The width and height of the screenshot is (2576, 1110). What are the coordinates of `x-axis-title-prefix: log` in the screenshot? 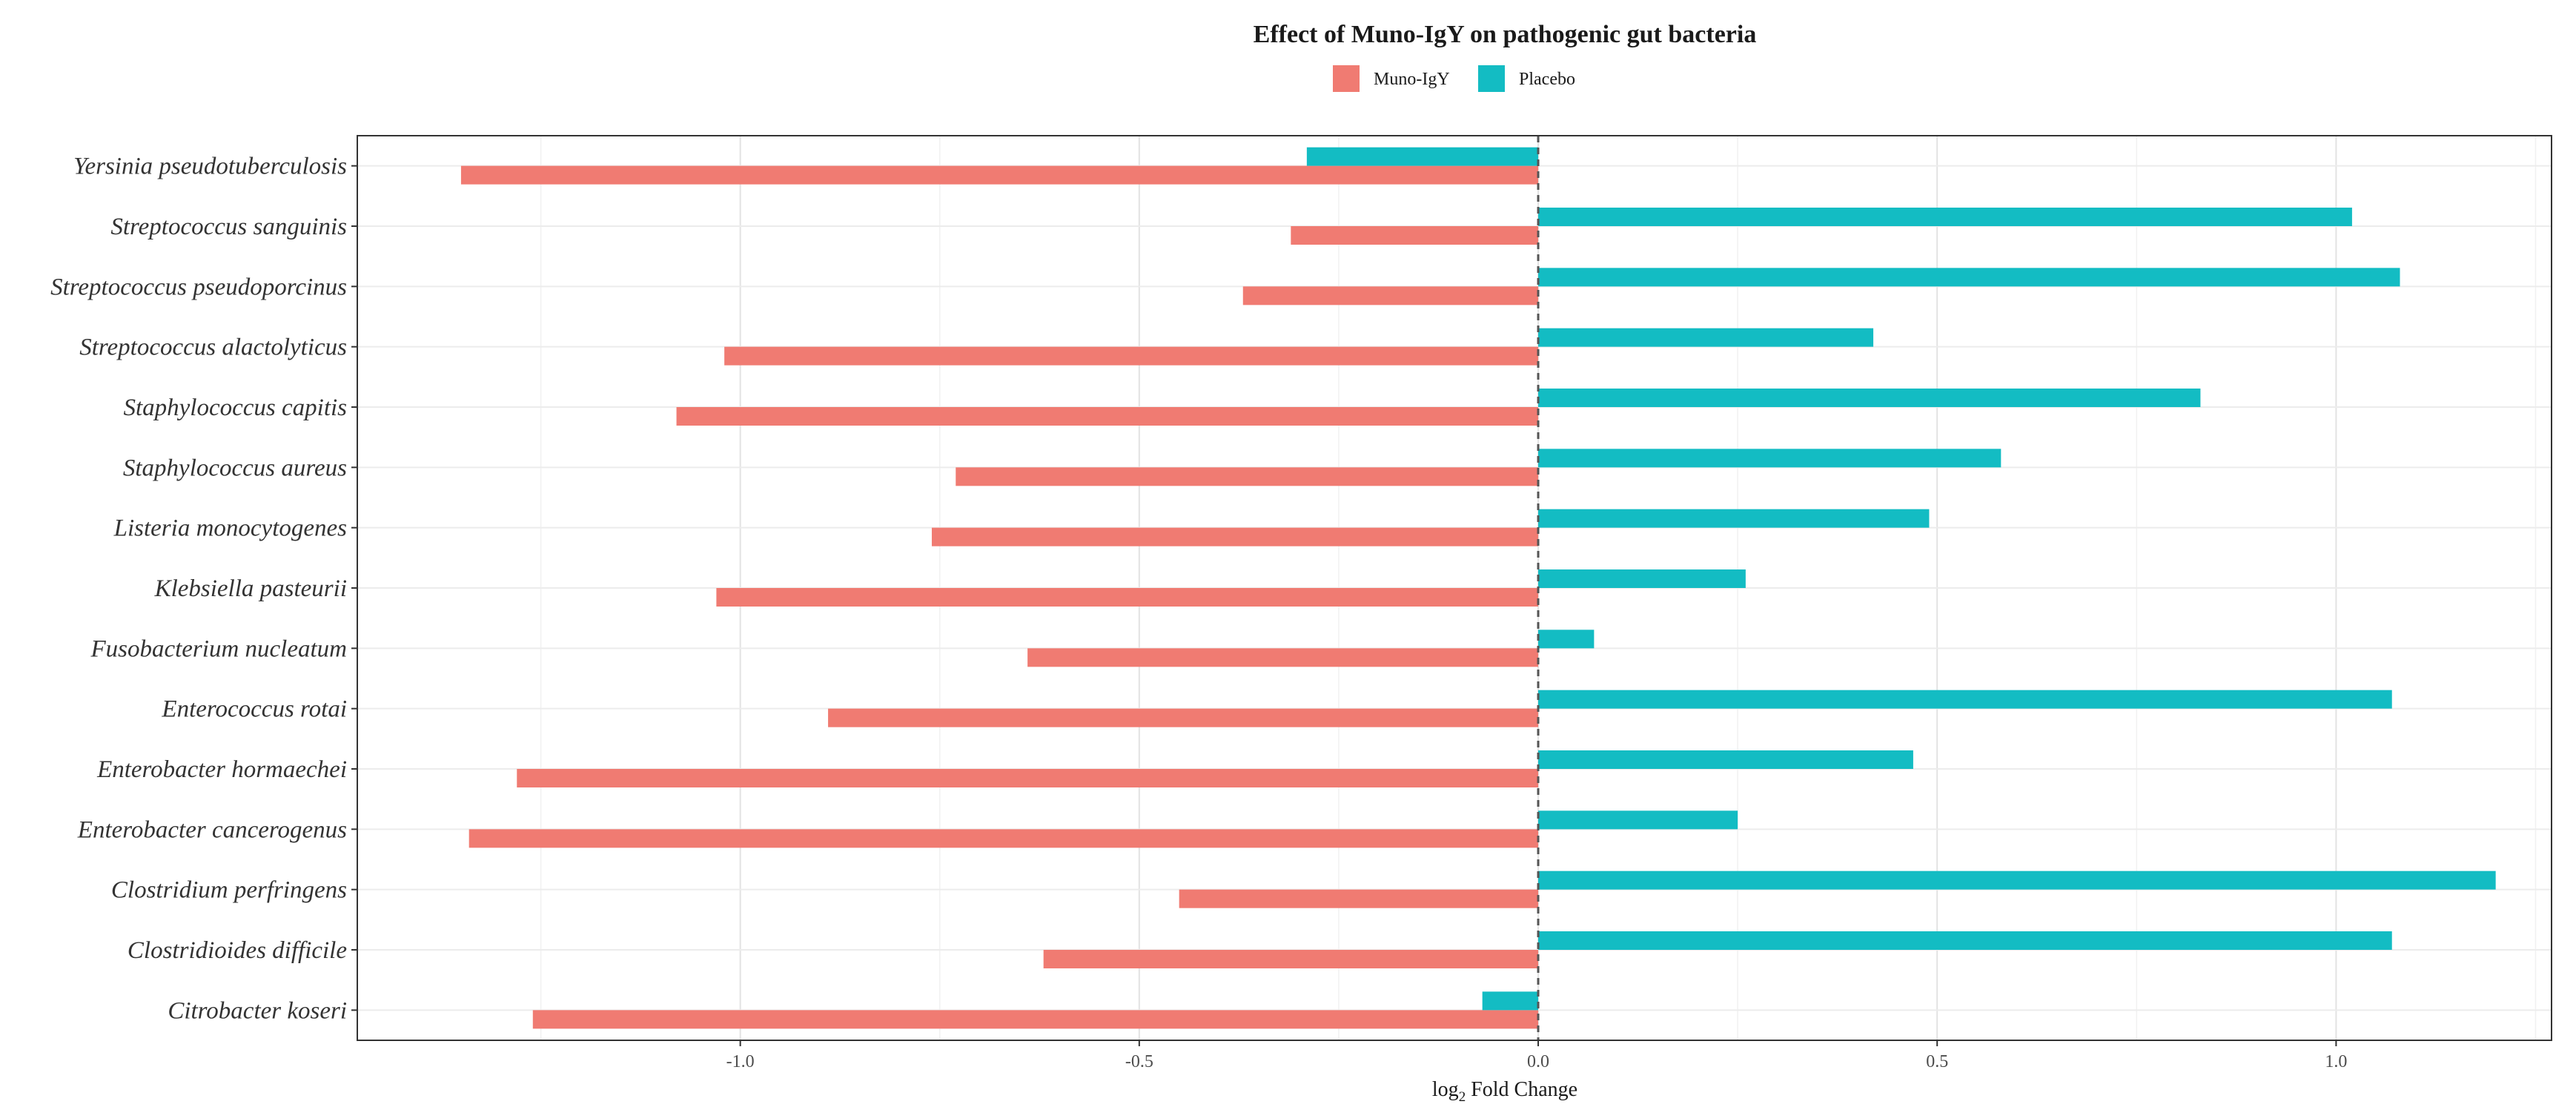 It's located at (1445, 1089).